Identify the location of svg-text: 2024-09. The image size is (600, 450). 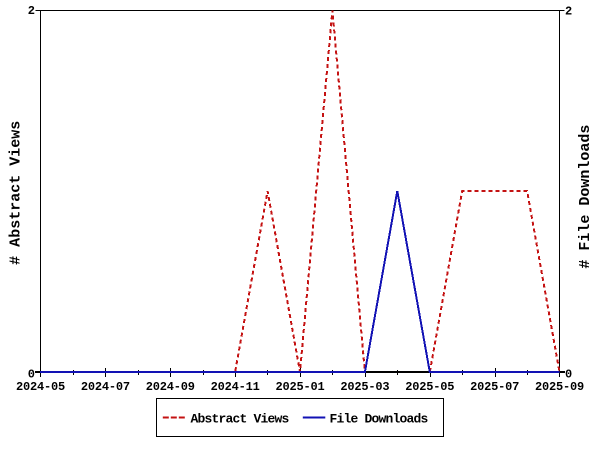
(170, 387).